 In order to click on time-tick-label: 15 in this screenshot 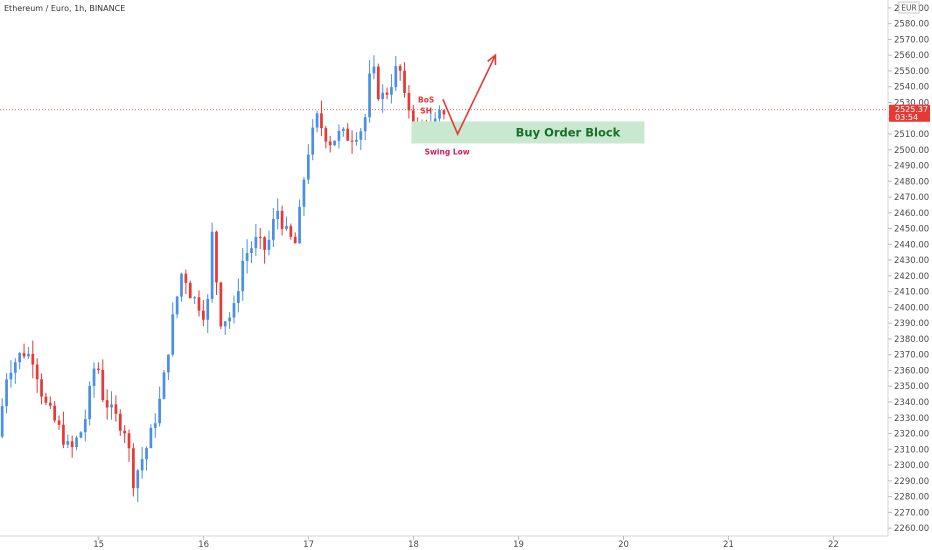, I will do `click(98, 545)`.